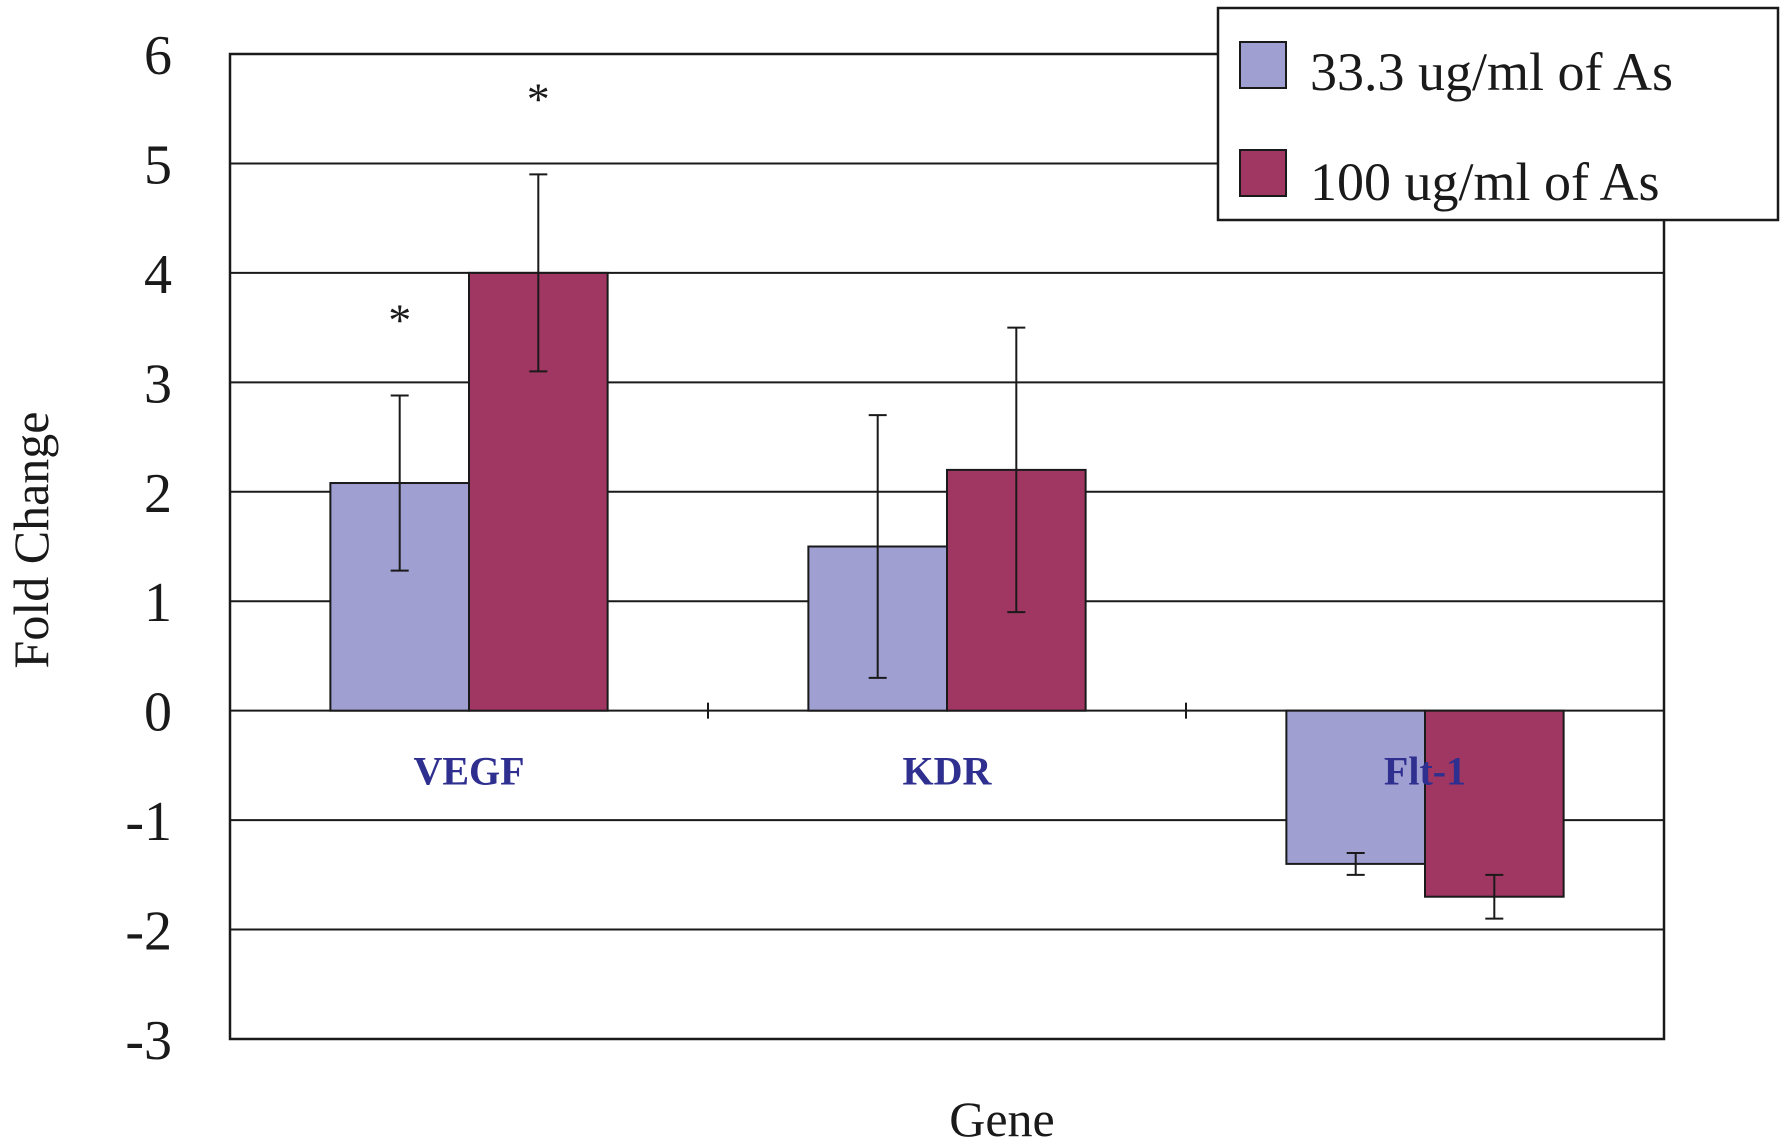 This screenshot has width=1784, height=1142. What do you see at coordinates (158, 165) in the screenshot?
I see `y-tick-label: 5` at bounding box center [158, 165].